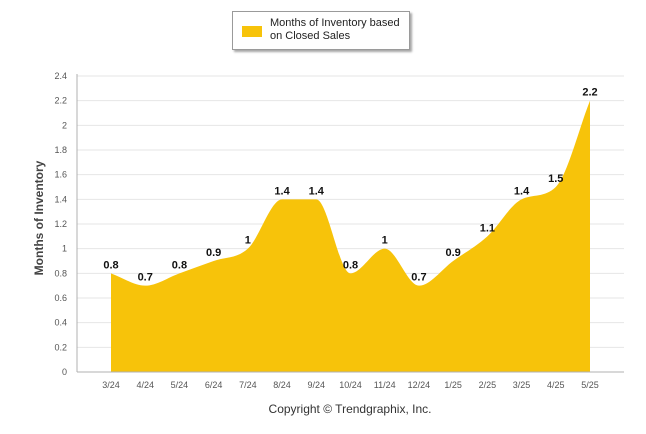 The height and width of the screenshot is (434, 646). What do you see at coordinates (60, 298) in the screenshot?
I see `y-tick-label: 0.6` at bounding box center [60, 298].